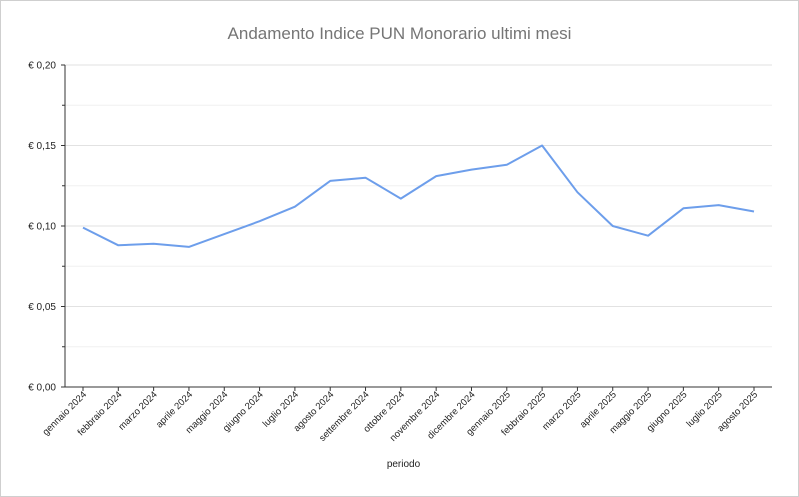 The height and width of the screenshot is (497, 799). I want to click on y-tick-label: € 0,20, so click(42, 66).